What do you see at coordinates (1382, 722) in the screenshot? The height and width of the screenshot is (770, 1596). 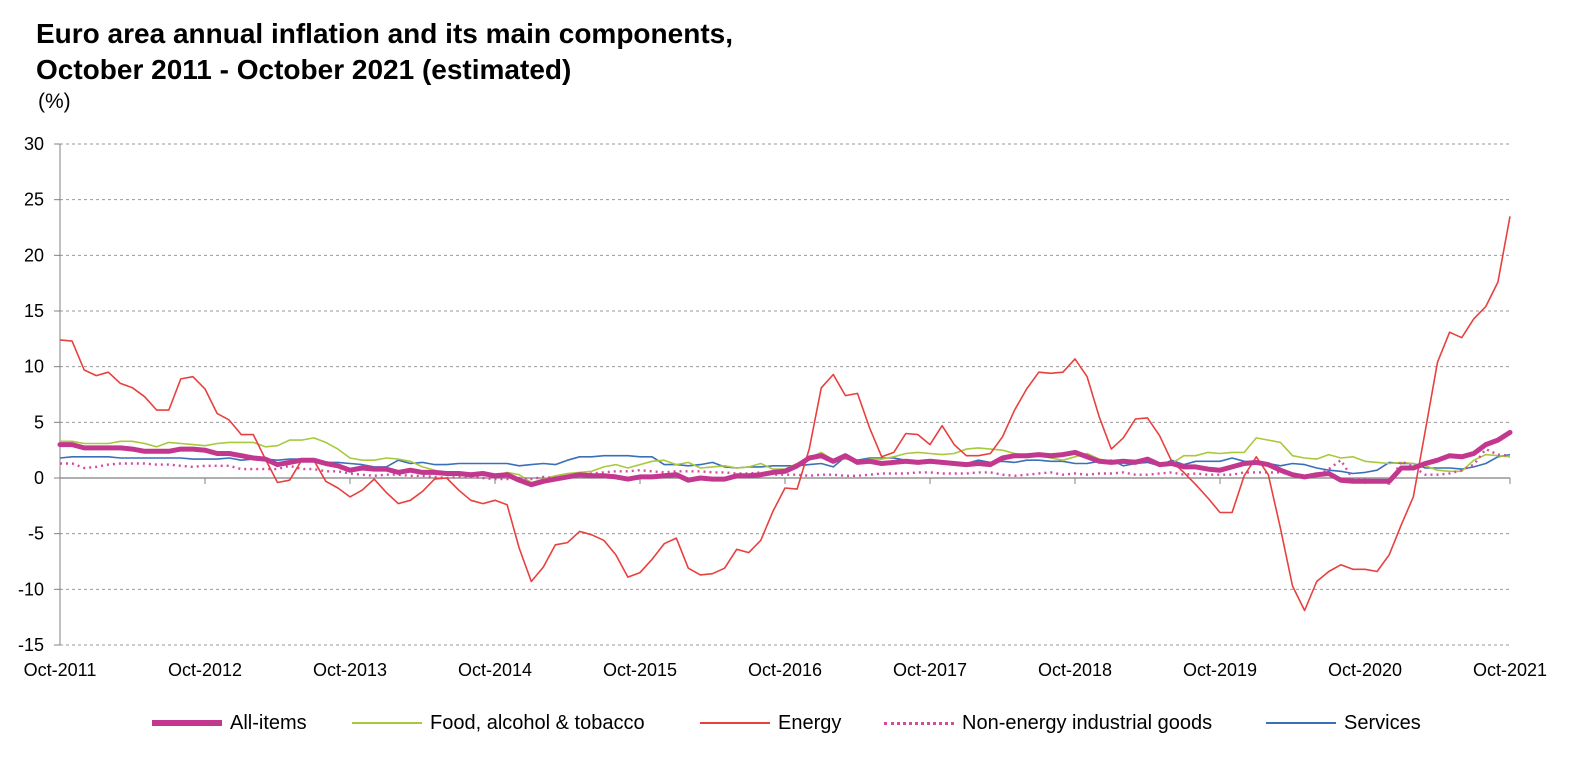 I see `legend-label: Services` at bounding box center [1382, 722].